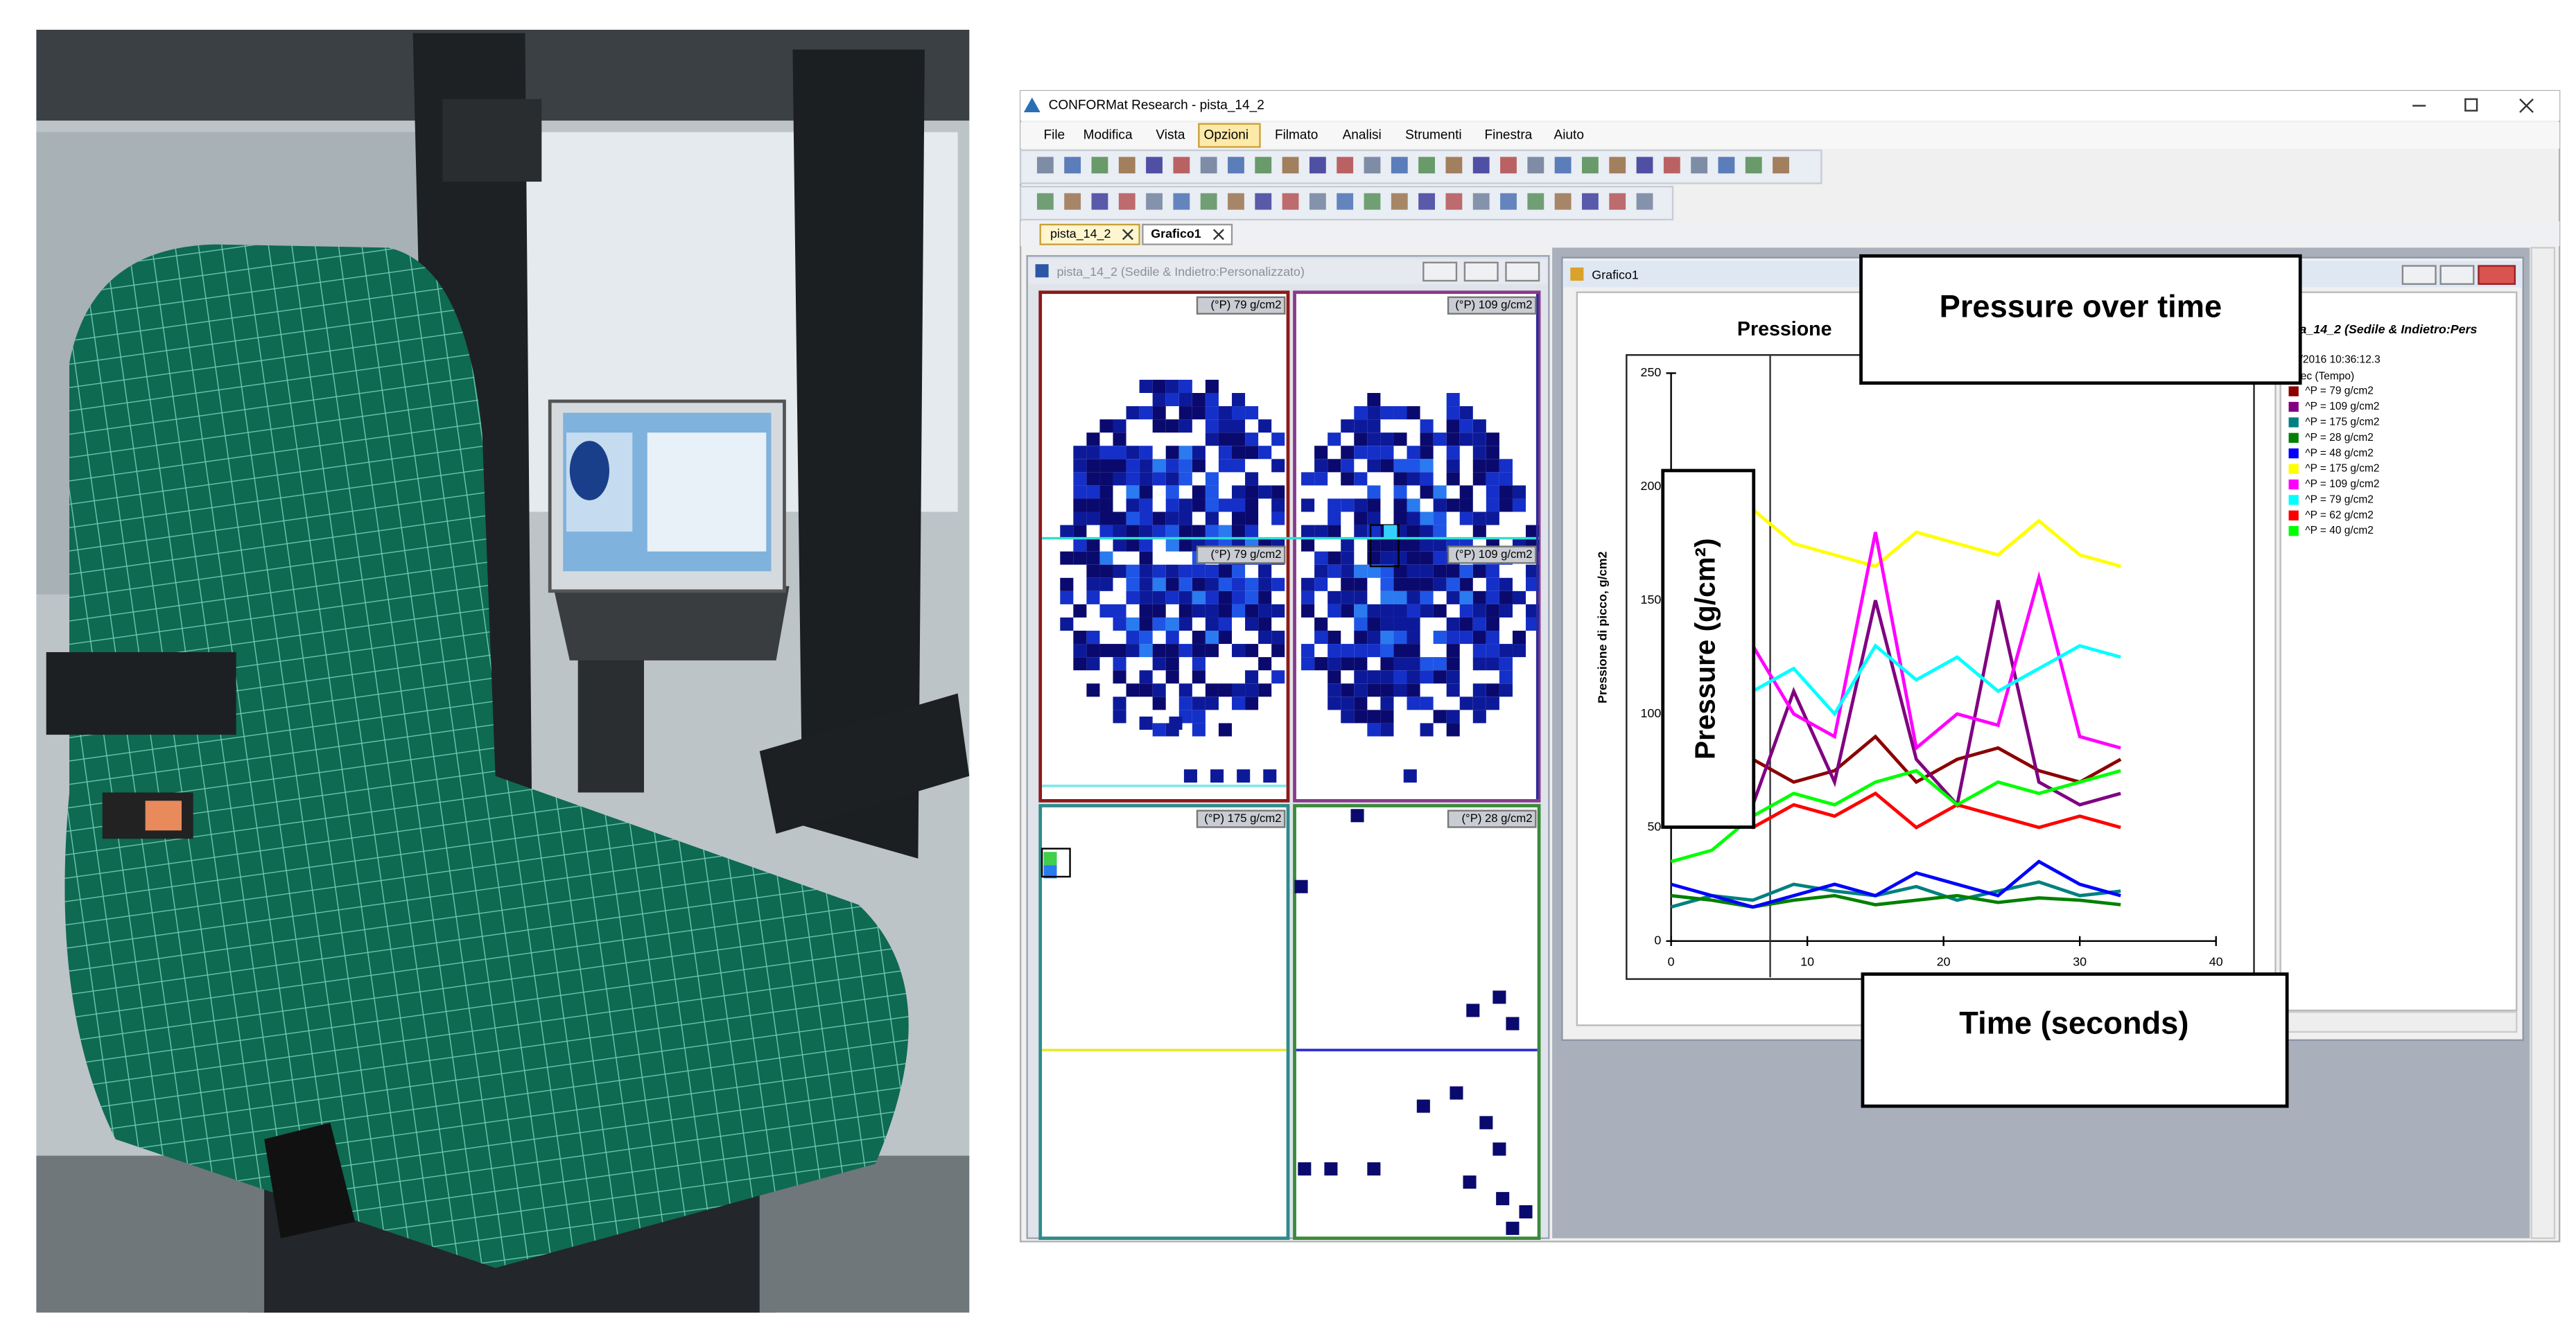  I want to click on legend-label: ^P = 79 g/cm2, so click(2339, 391).